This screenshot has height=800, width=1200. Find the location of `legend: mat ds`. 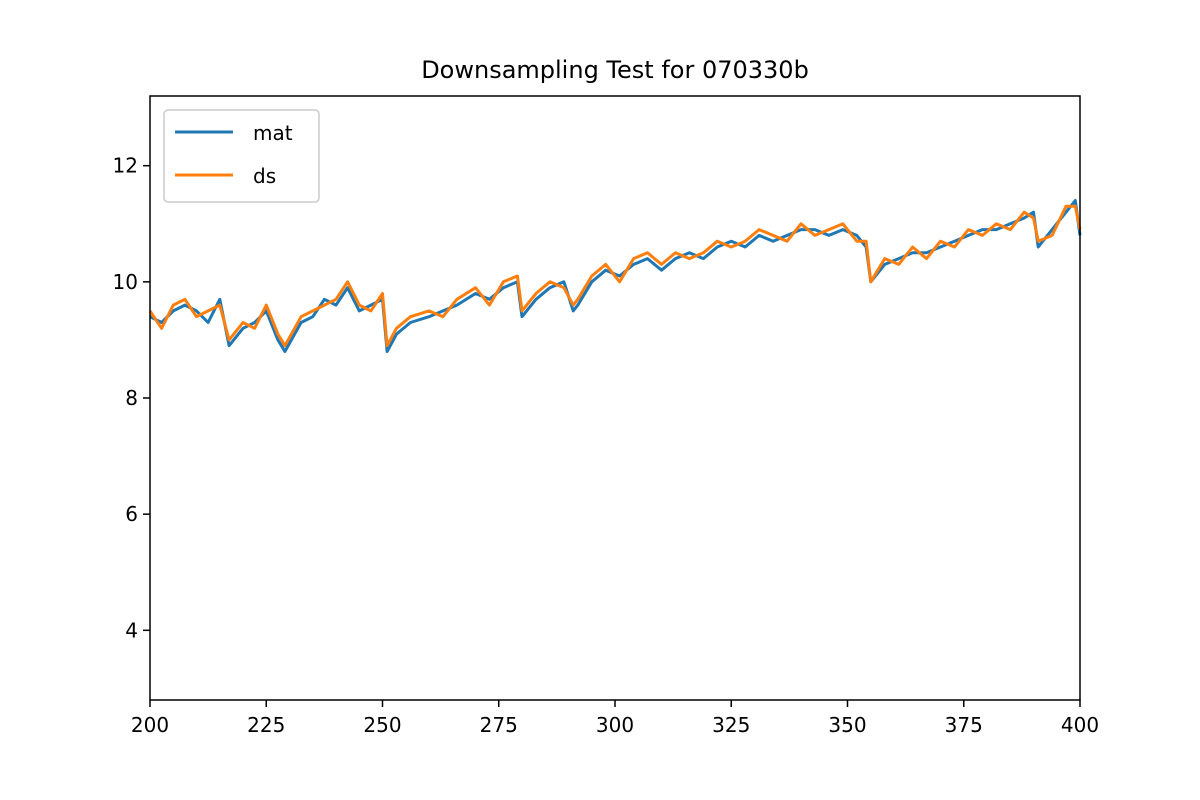

legend: mat ds is located at coordinates (241, 156).